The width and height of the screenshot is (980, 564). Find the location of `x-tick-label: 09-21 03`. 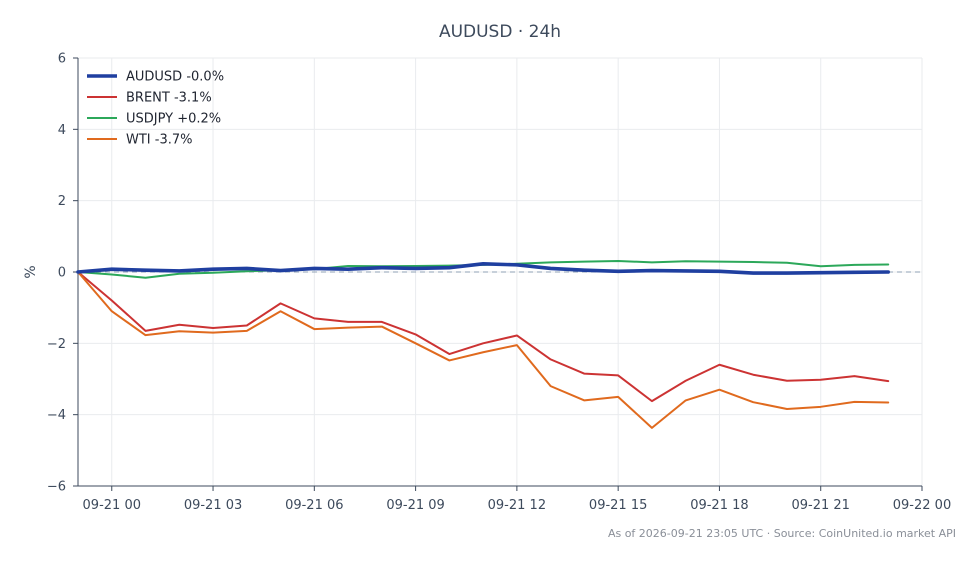

x-tick-label: 09-21 03 is located at coordinates (213, 505).